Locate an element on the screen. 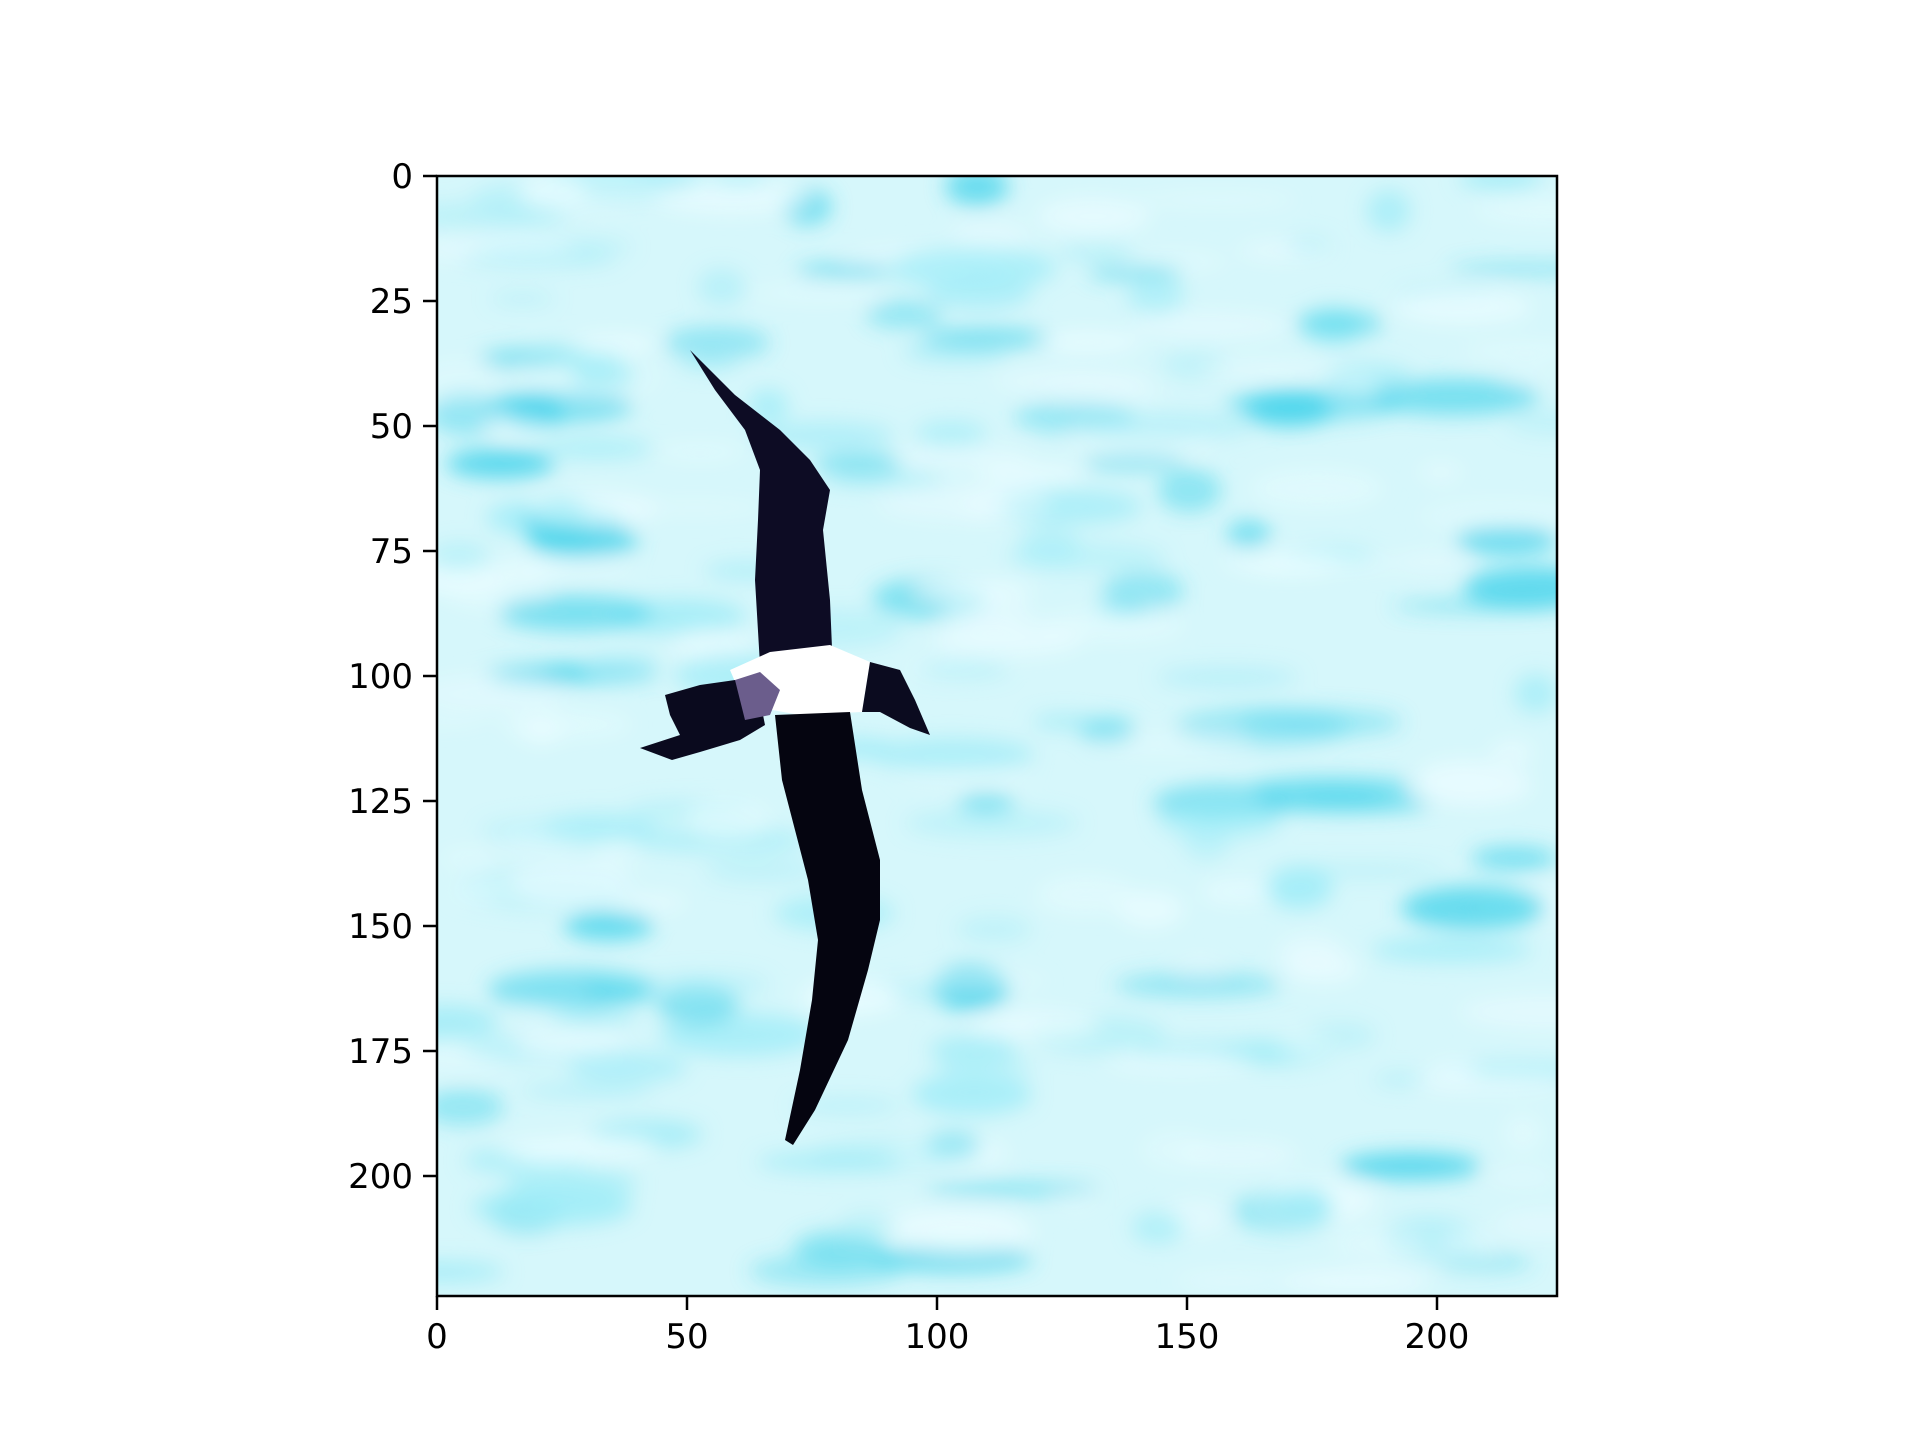 This screenshot has width=1920, height=1440. bird-tail is located at coordinates (896, 698).